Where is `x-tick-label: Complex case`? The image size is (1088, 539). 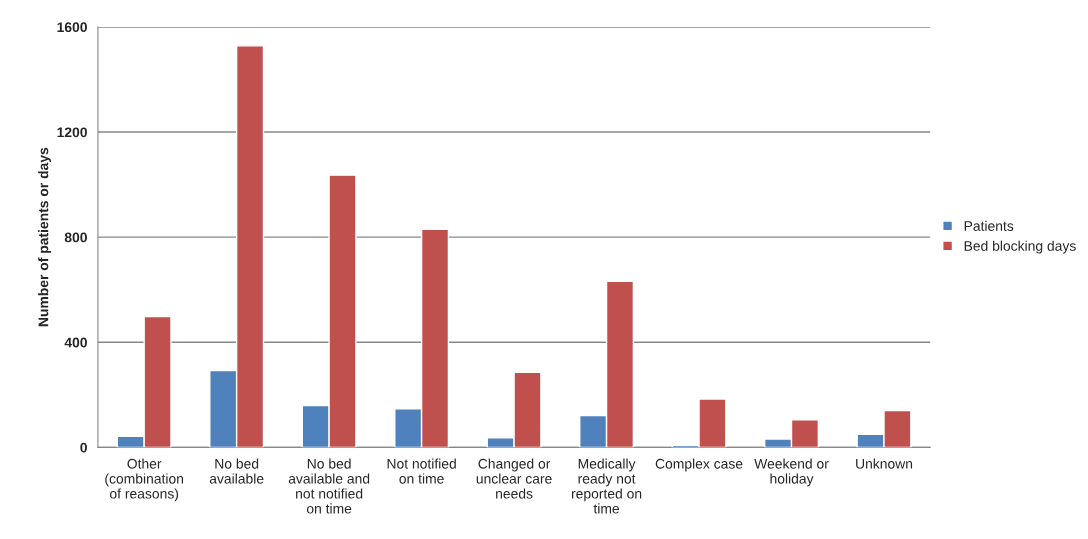 x-tick-label: Complex case is located at coordinates (699, 465).